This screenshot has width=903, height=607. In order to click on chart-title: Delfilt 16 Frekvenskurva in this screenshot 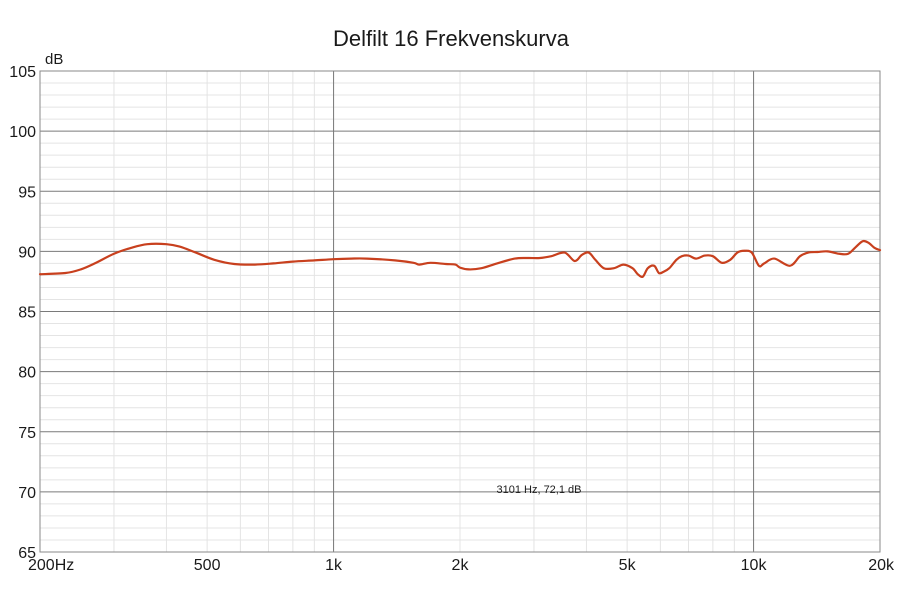, I will do `click(451, 38)`.